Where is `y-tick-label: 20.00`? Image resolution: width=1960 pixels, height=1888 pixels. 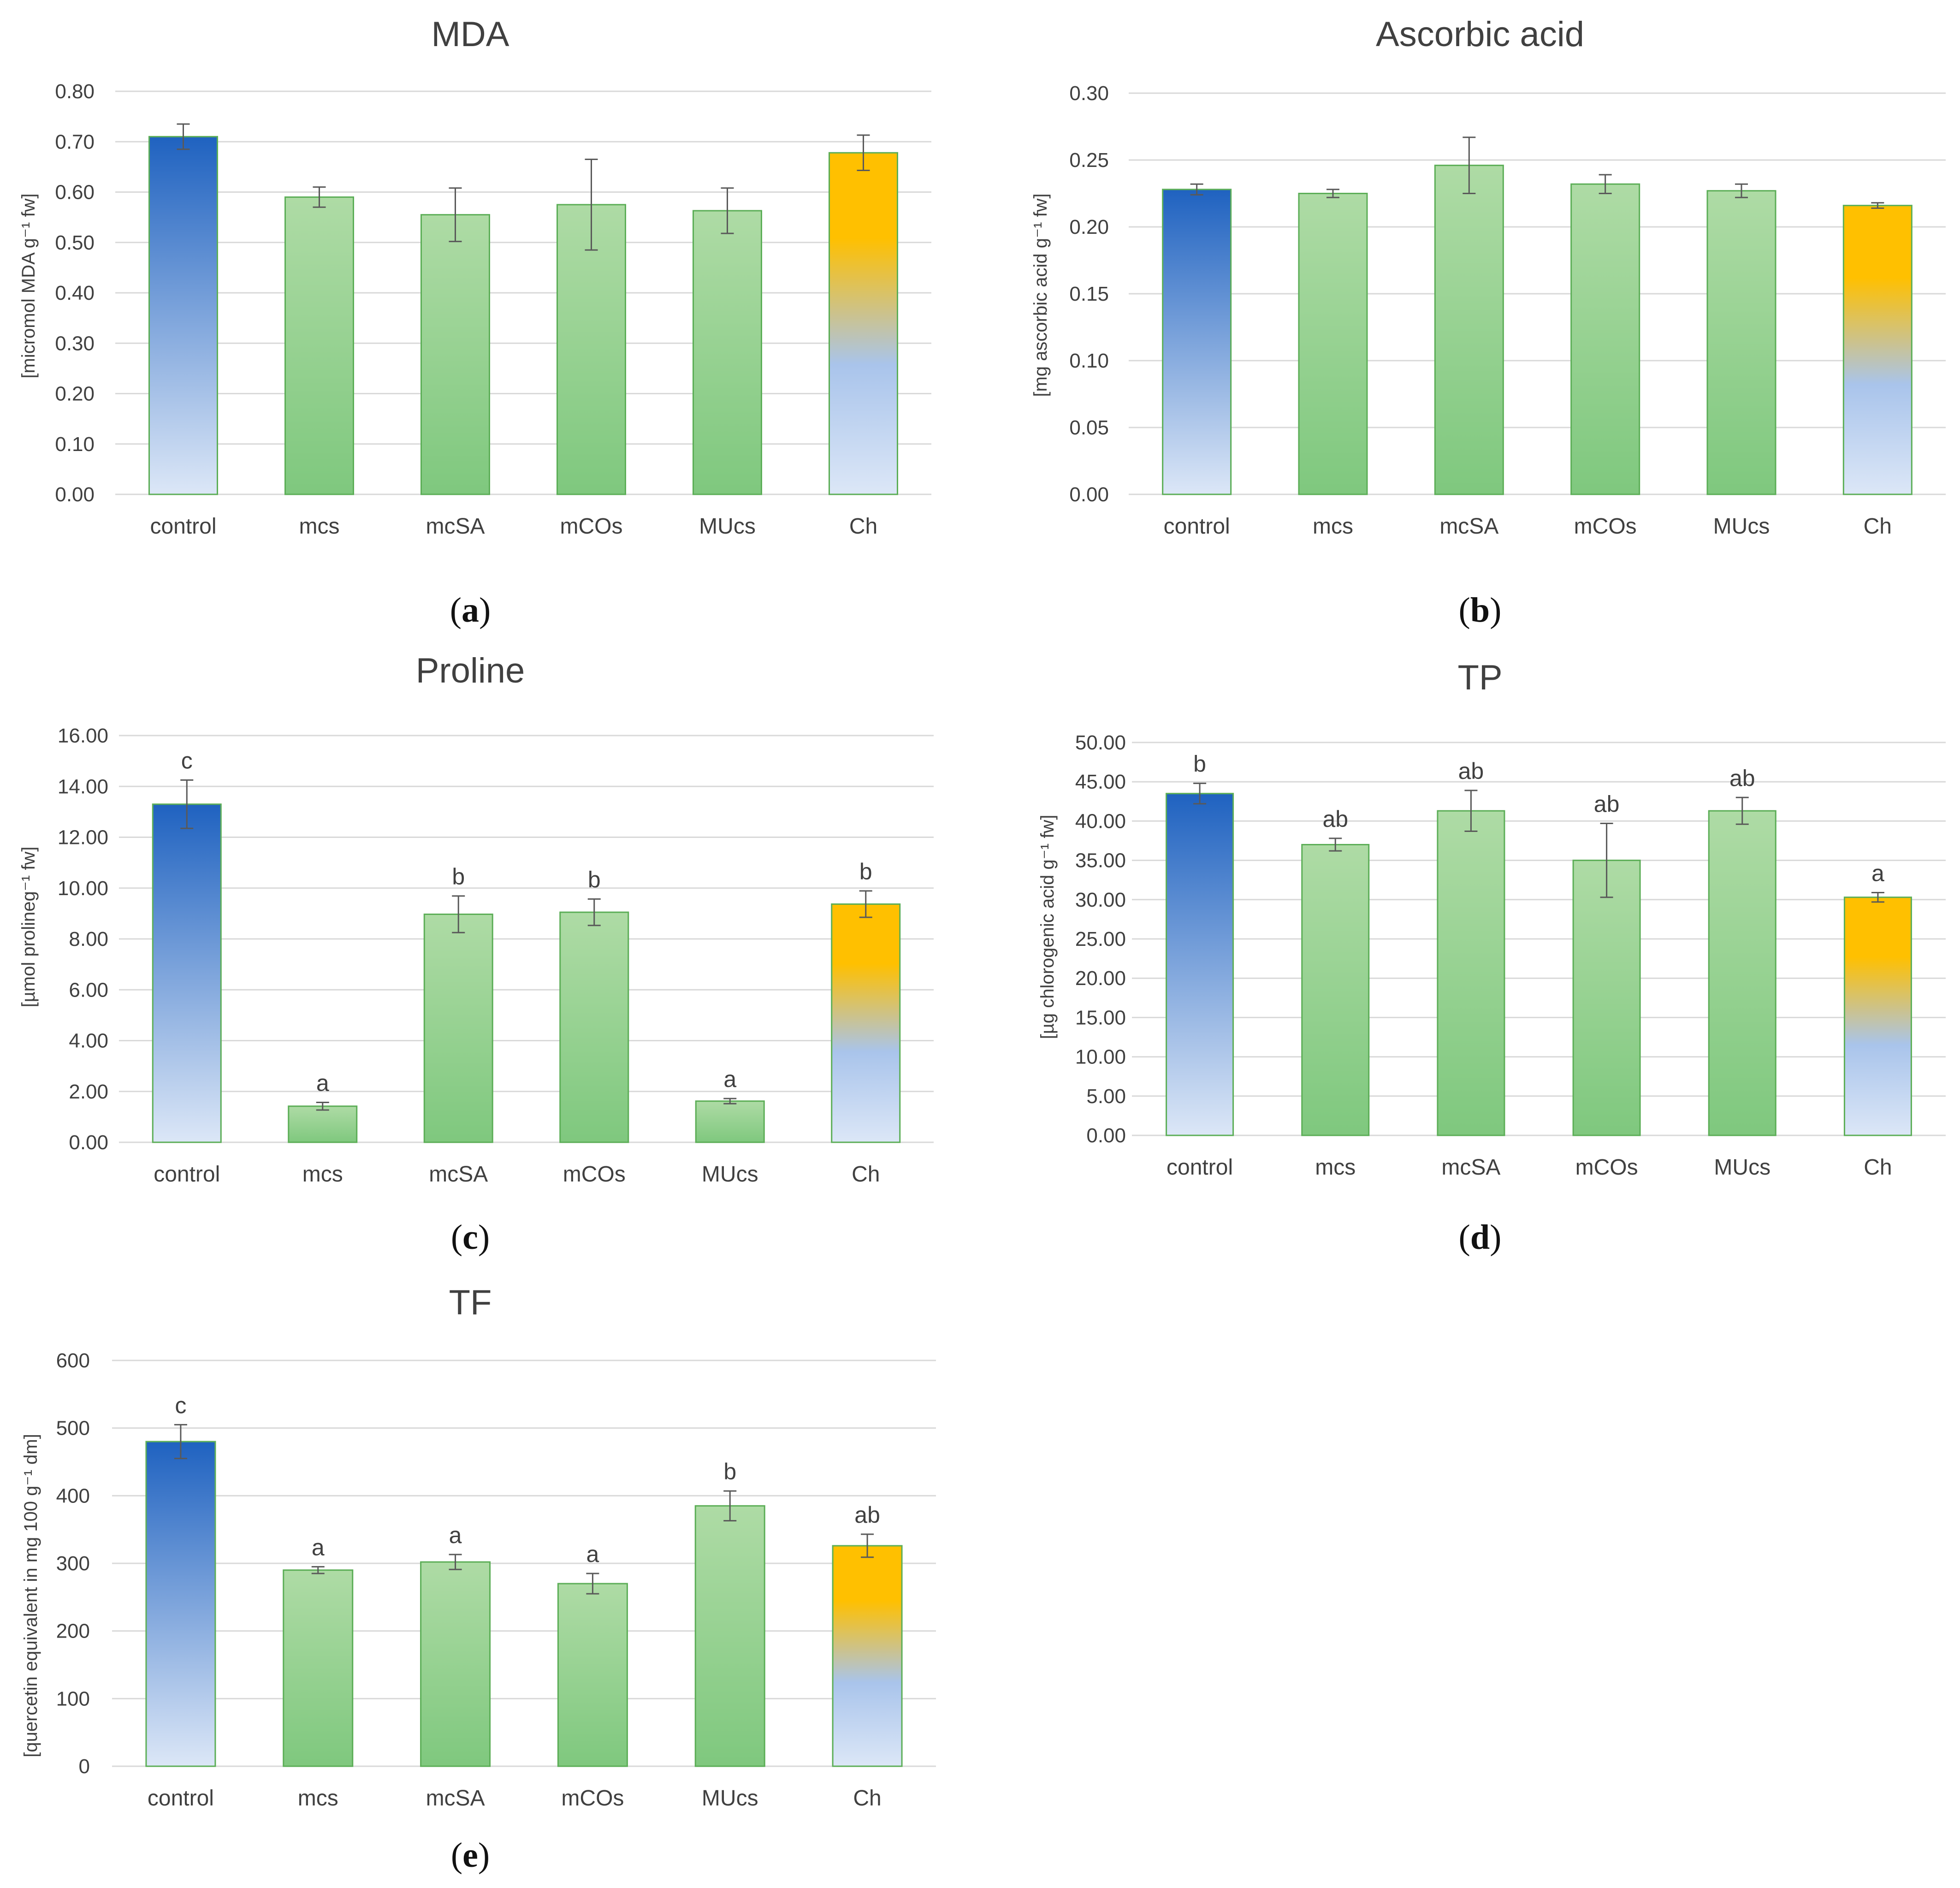 y-tick-label: 20.00 is located at coordinates (1100, 978).